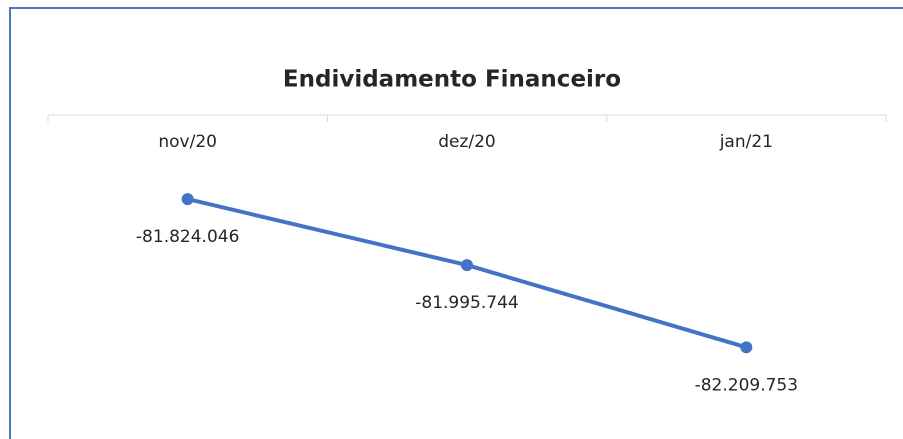  What do you see at coordinates (187, 142) in the screenshot?
I see `x-tick-label: nov/20` at bounding box center [187, 142].